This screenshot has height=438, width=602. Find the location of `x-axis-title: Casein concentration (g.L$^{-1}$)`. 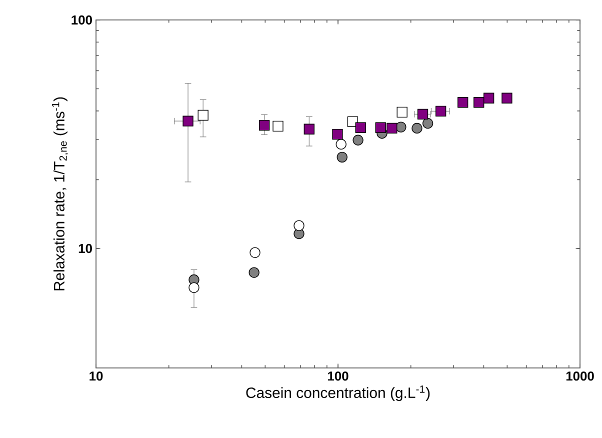

x-axis-title: Casein concentration (g.L$^{-1}$) is located at coordinates (338, 394).